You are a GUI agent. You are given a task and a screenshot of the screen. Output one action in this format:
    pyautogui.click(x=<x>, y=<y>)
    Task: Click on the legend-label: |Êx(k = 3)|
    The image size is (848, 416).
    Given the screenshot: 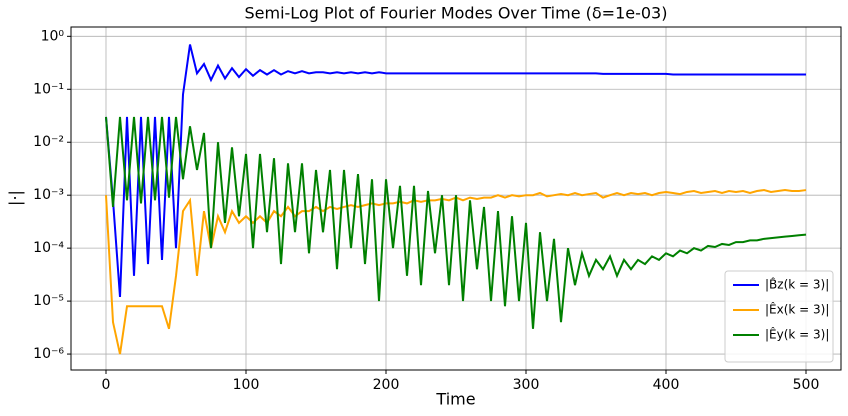 What is the action you would take?
    pyautogui.click(x=797, y=309)
    